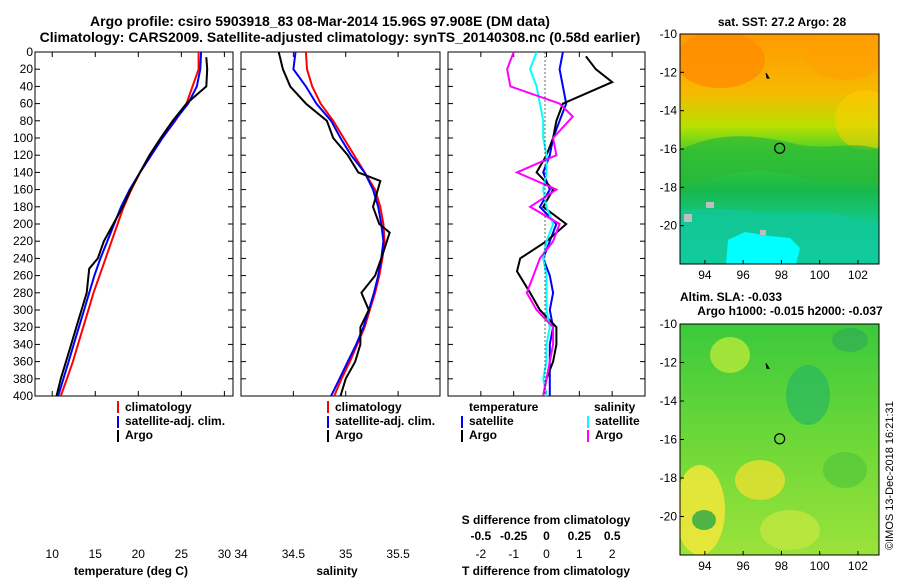 The image size is (900, 580). I want to click on depth-tick-label: 200, so click(23, 224).